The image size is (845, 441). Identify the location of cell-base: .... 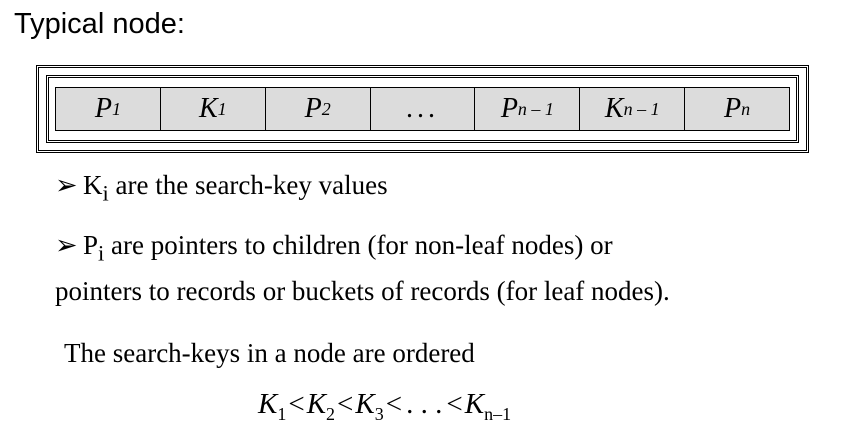
(422, 108).